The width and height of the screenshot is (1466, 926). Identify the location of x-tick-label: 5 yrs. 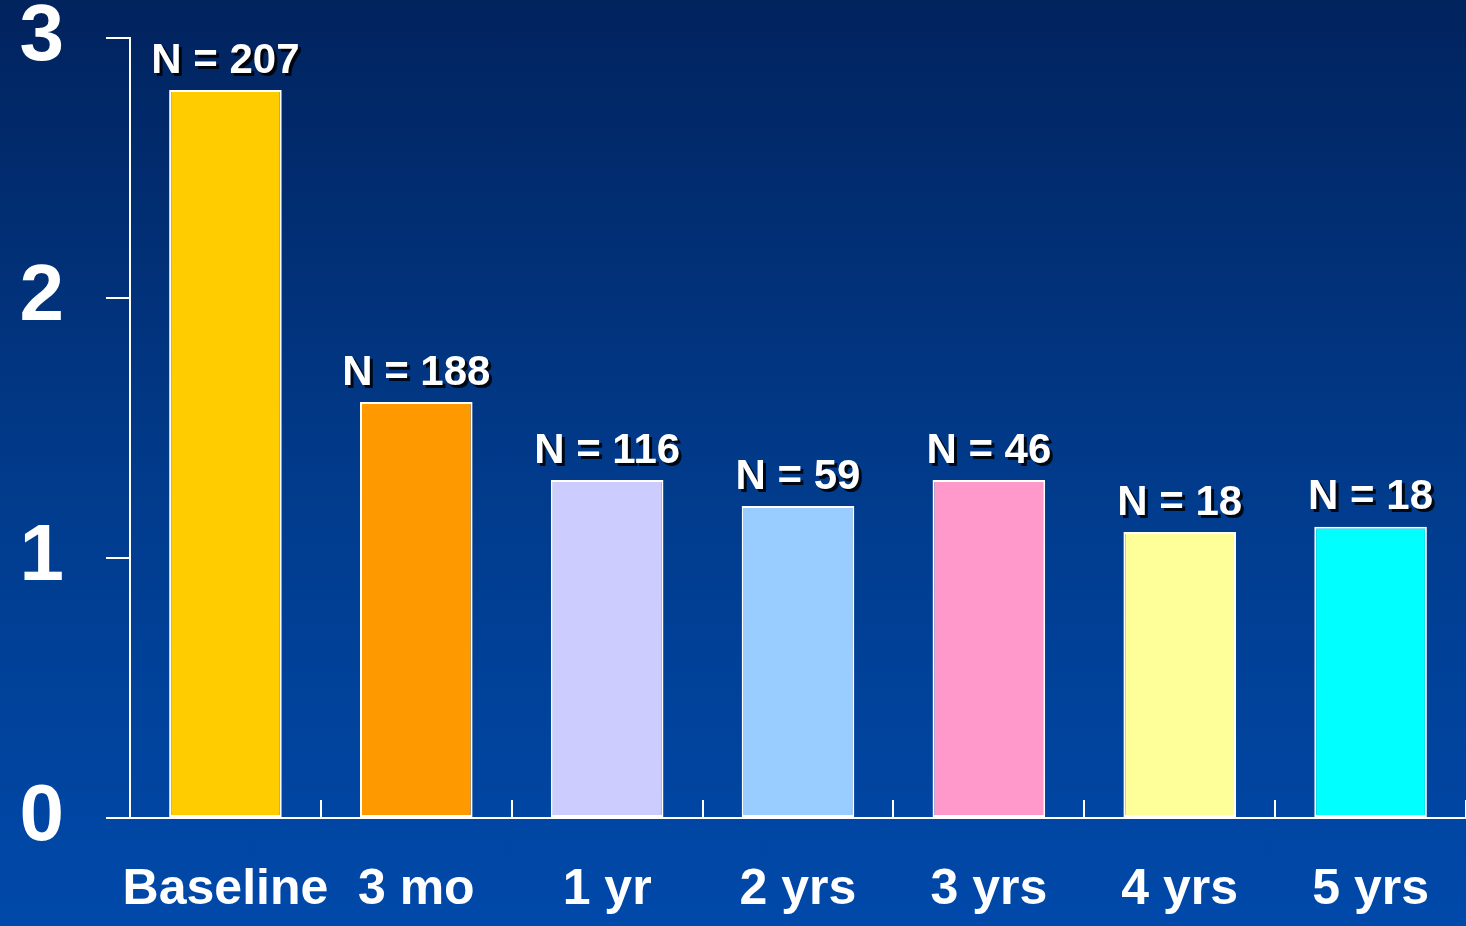
(1370, 886).